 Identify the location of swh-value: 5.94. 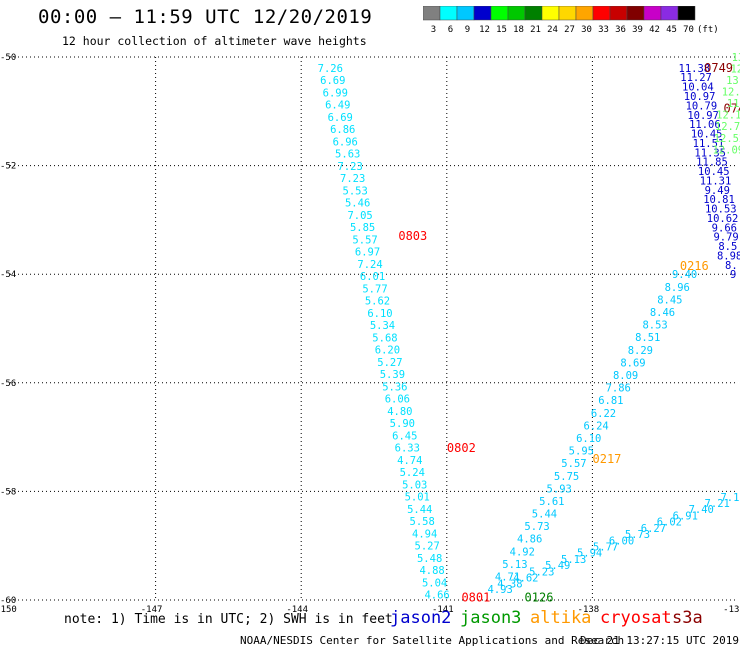
(589, 554).